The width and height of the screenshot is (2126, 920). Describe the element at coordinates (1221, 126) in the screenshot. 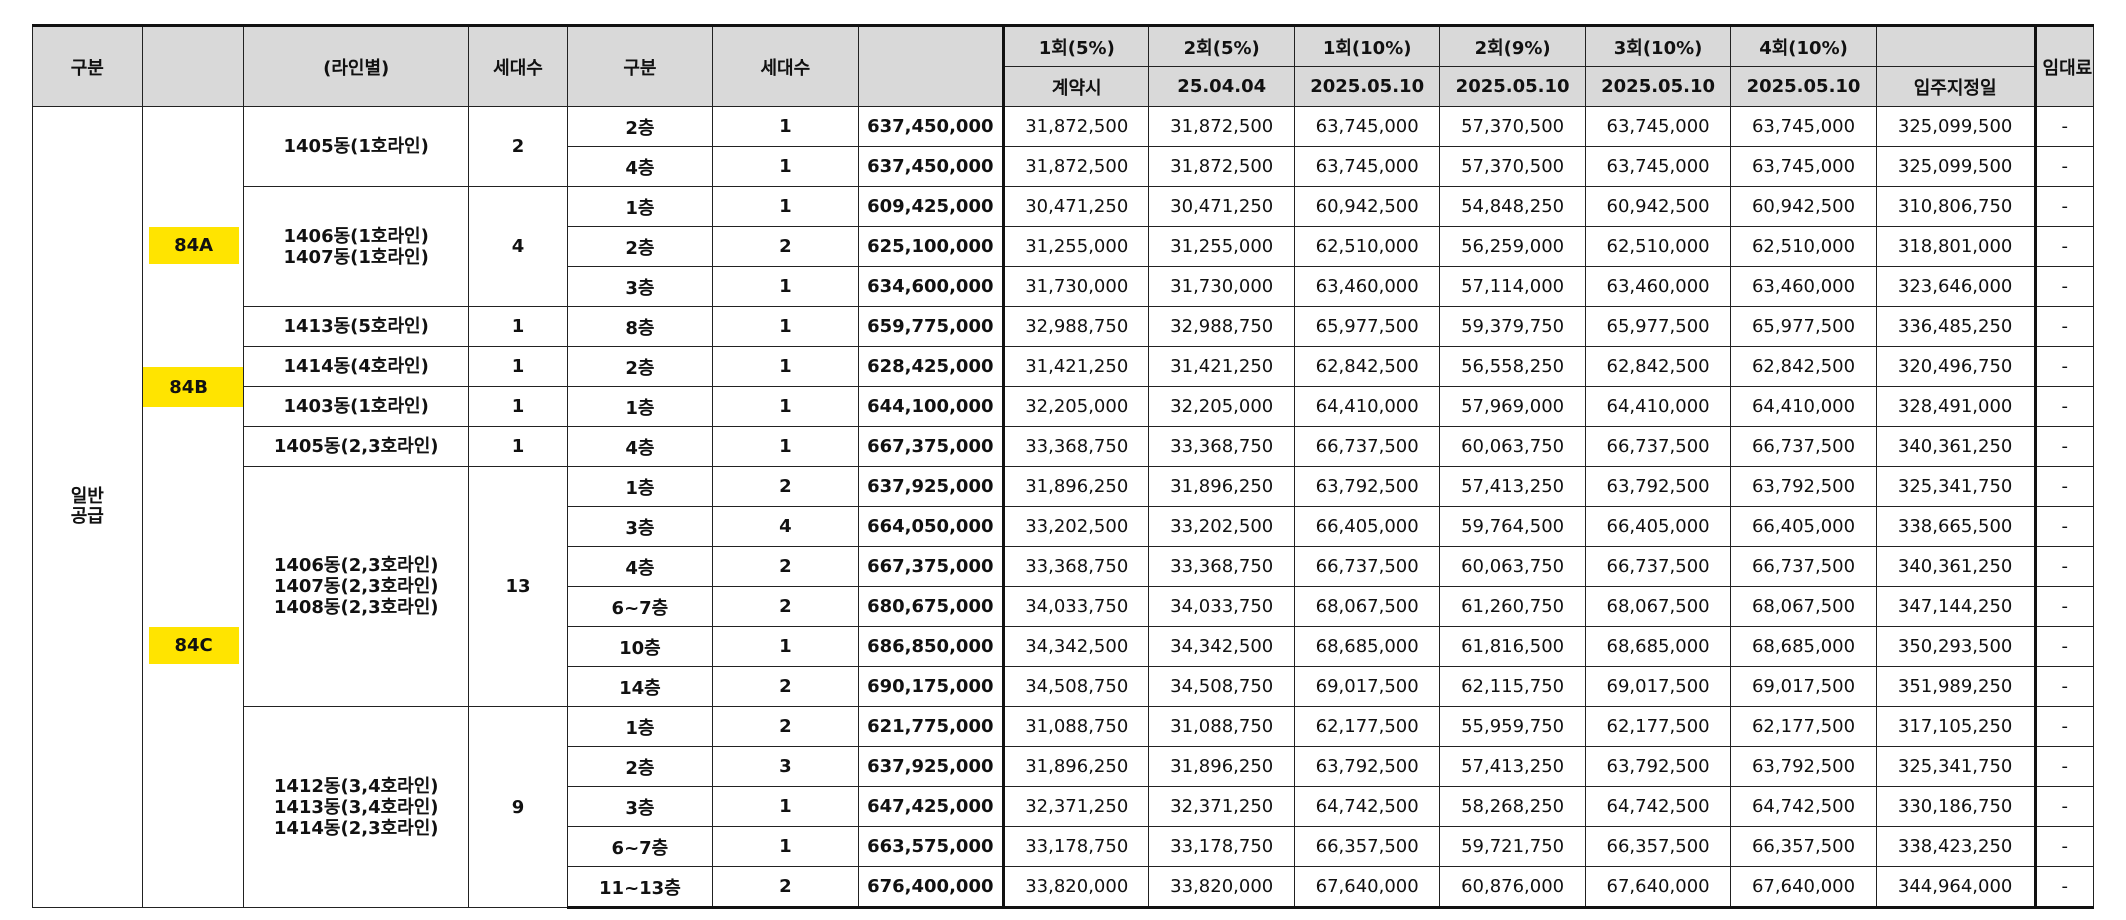

I see `payment-cell: 31,872,500` at that location.